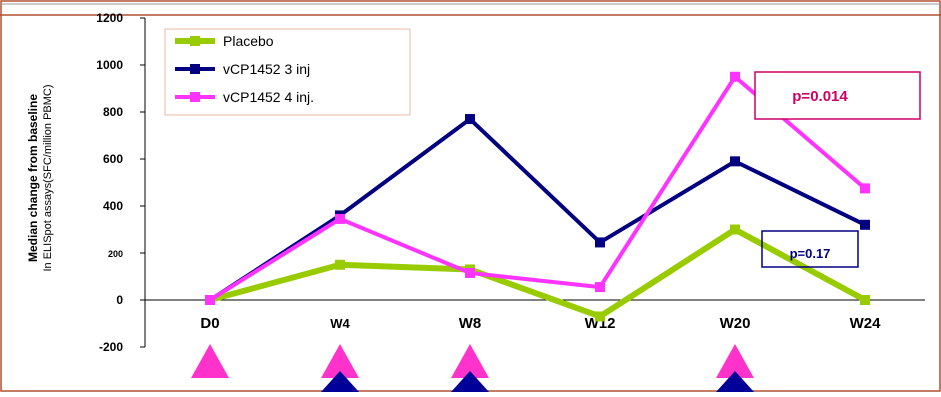 This screenshot has height=397, width=941. Describe the element at coordinates (735, 323) in the screenshot. I see `x-tick-label: W20` at that location.